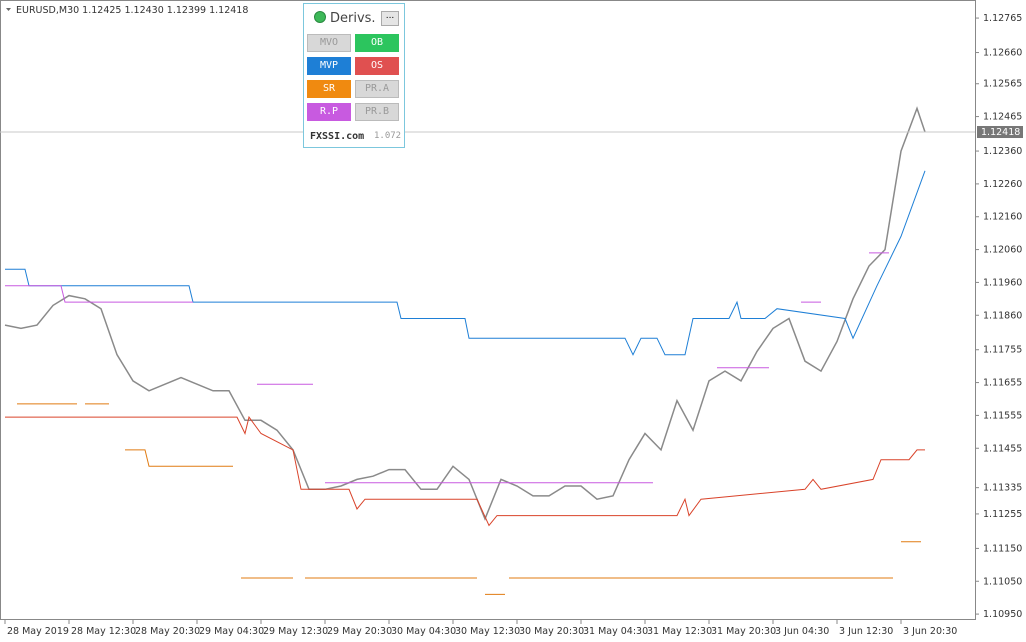 The width and height of the screenshot is (1026, 642). I want to click on panel-title: Derivs., so click(353, 18).